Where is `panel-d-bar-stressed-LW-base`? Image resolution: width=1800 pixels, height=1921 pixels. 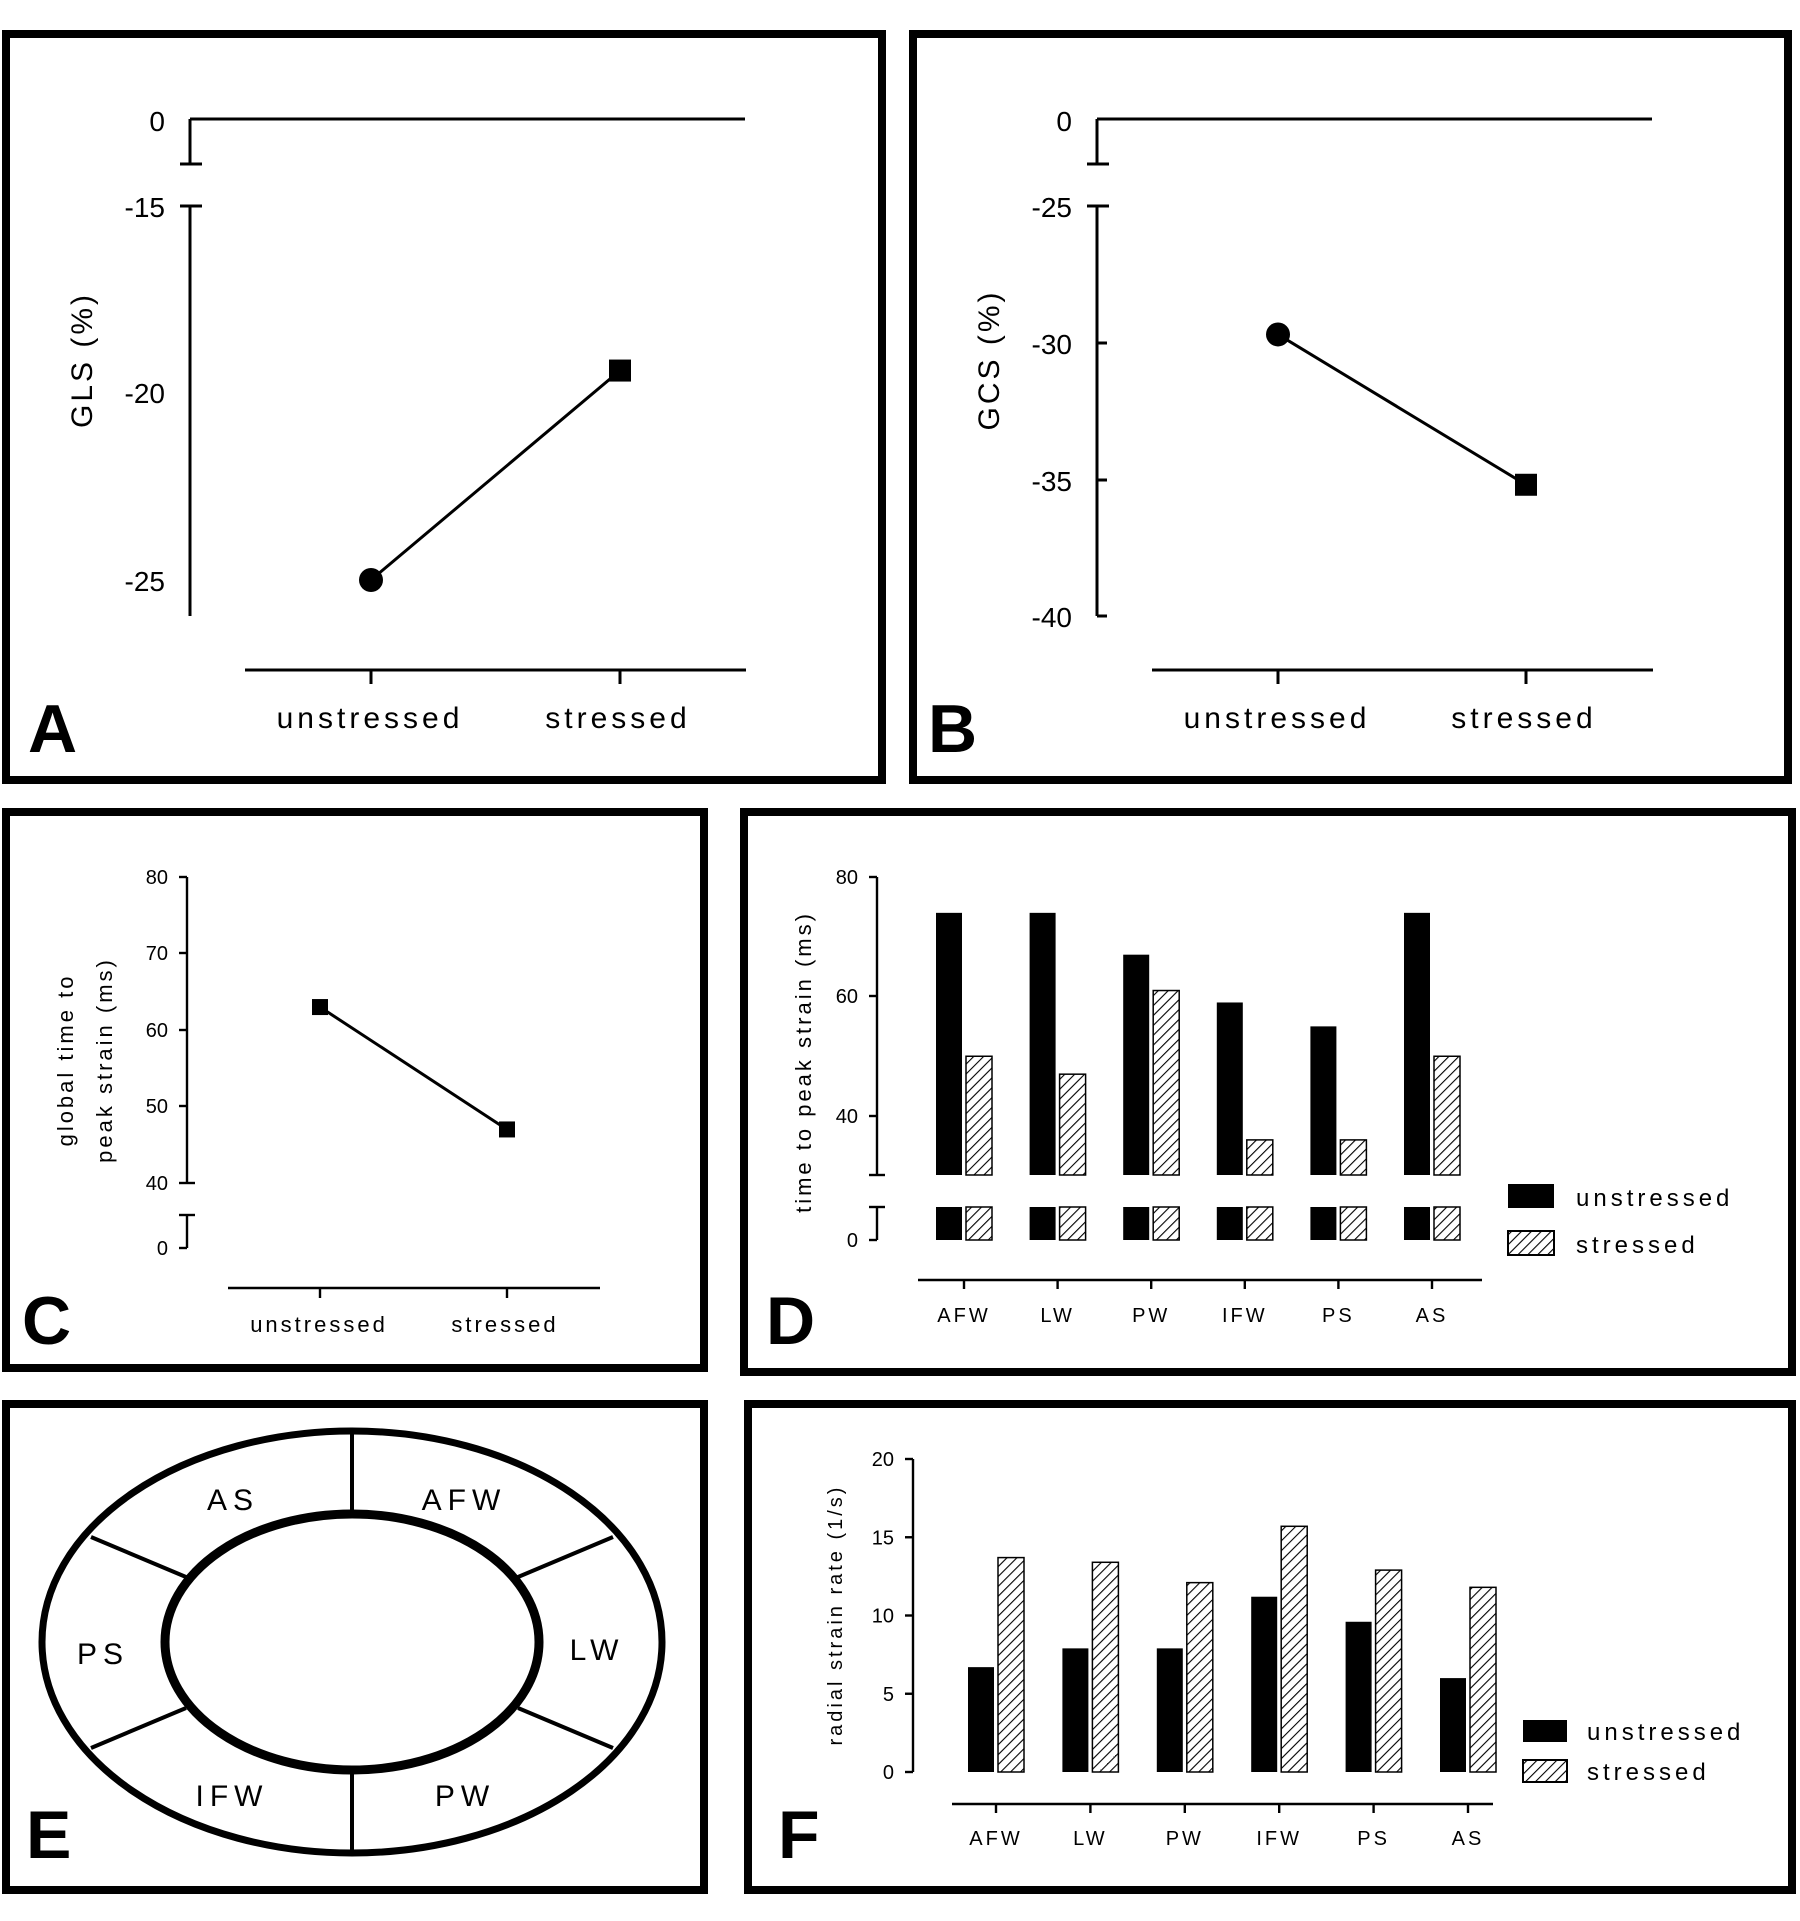
panel-d-bar-stressed-LW-base is located at coordinates (1072, 1223).